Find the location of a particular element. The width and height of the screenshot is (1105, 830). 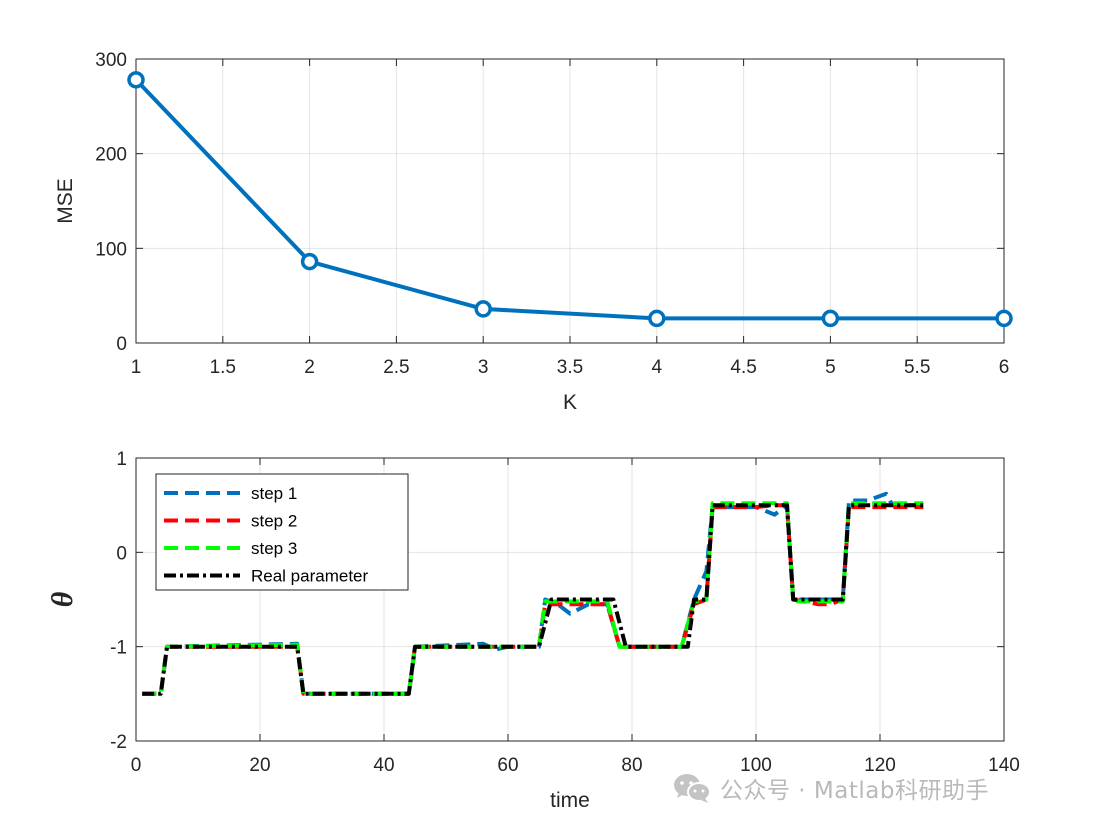

x-tick-label: 20 is located at coordinates (259, 765).